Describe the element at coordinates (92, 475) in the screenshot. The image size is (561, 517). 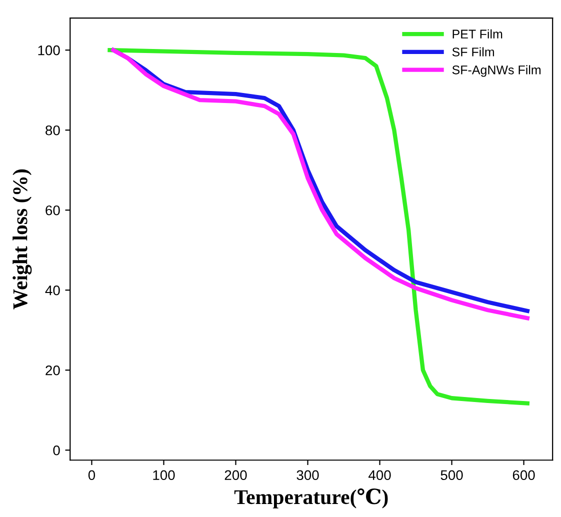
I see `x-tick-label: 0` at that location.